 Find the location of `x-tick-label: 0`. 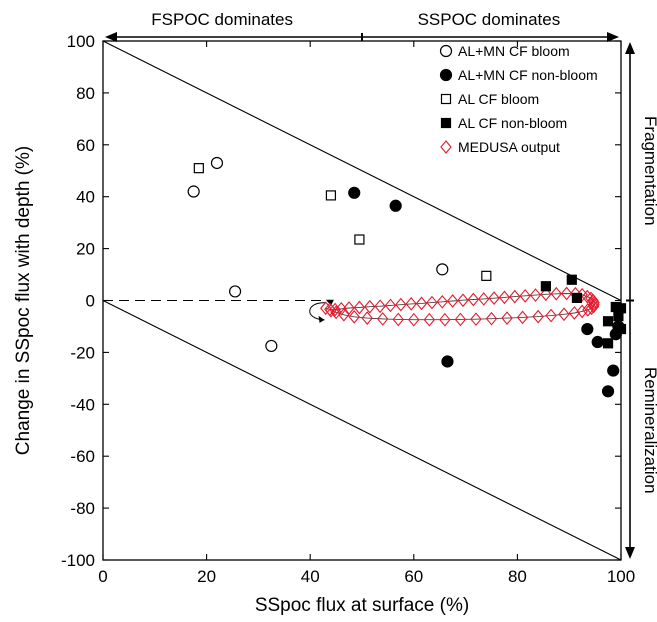

x-tick-label: 0 is located at coordinates (102, 576).